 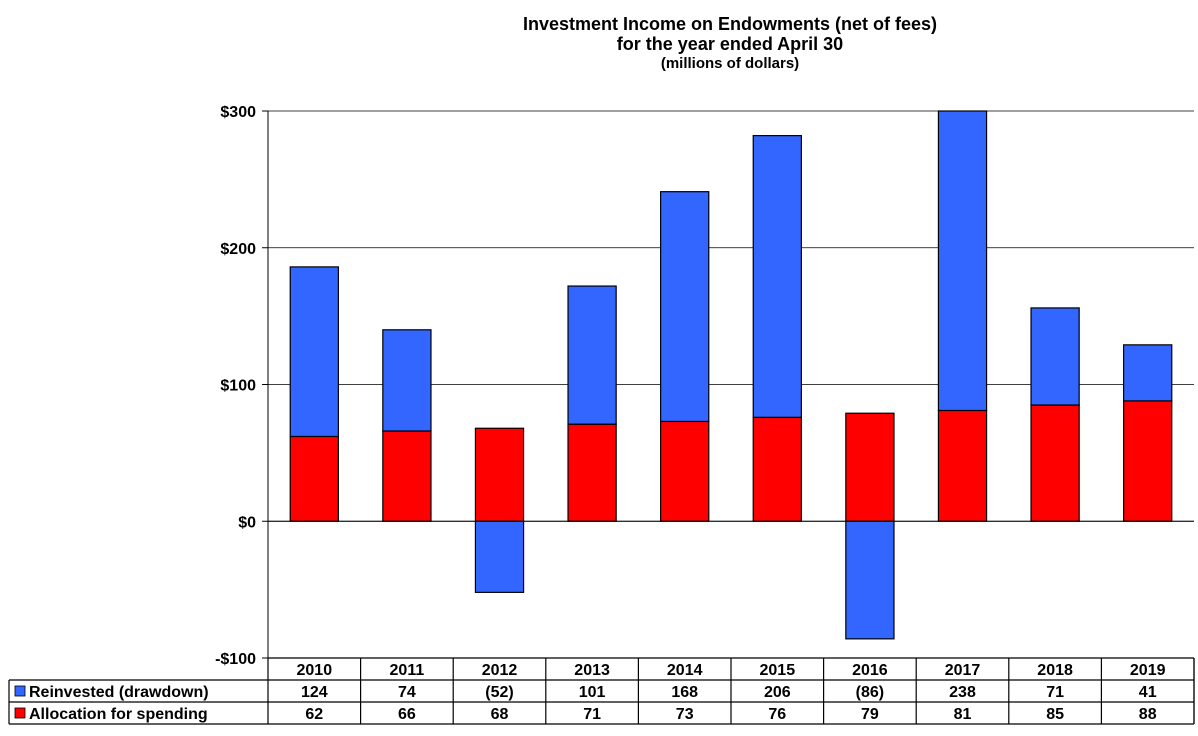 I want to click on x-category-label: 2010, so click(x=315, y=670).